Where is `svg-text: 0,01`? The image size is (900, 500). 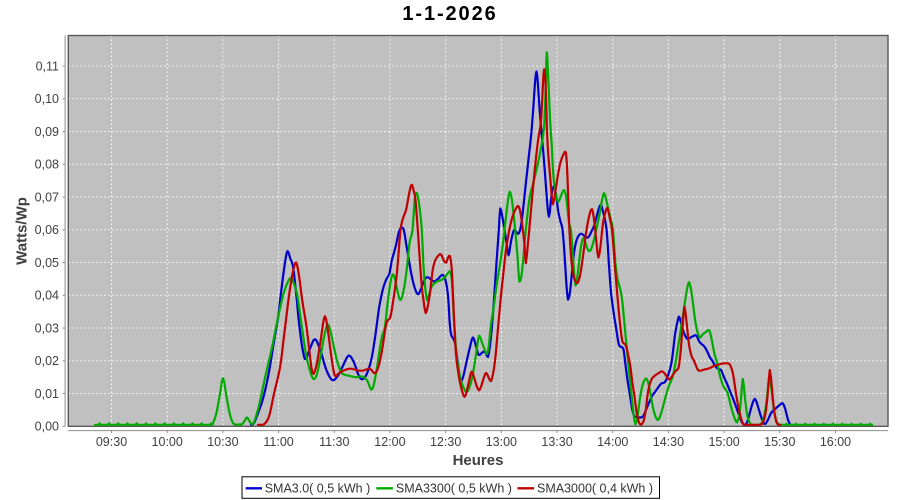 svg-text: 0,01 is located at coordinates (47, 394).